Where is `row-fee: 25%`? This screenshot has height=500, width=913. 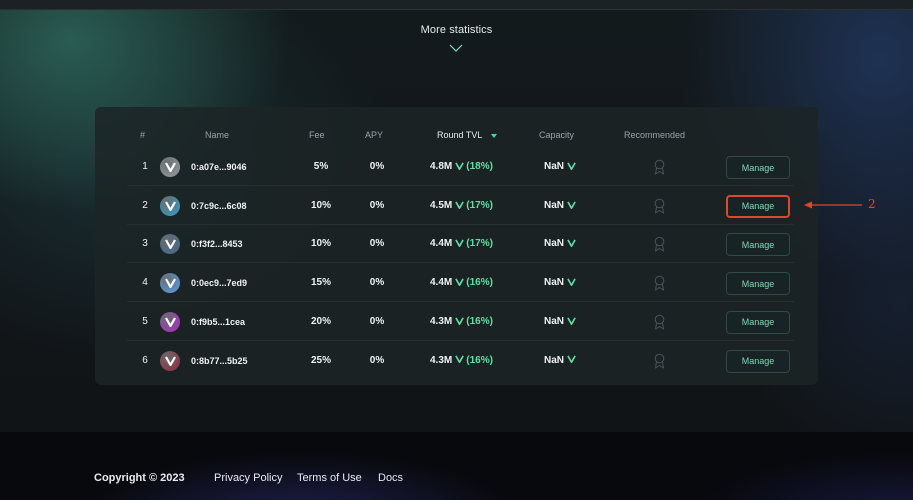 row-fee: 25% is located at coordinates (320, 360).